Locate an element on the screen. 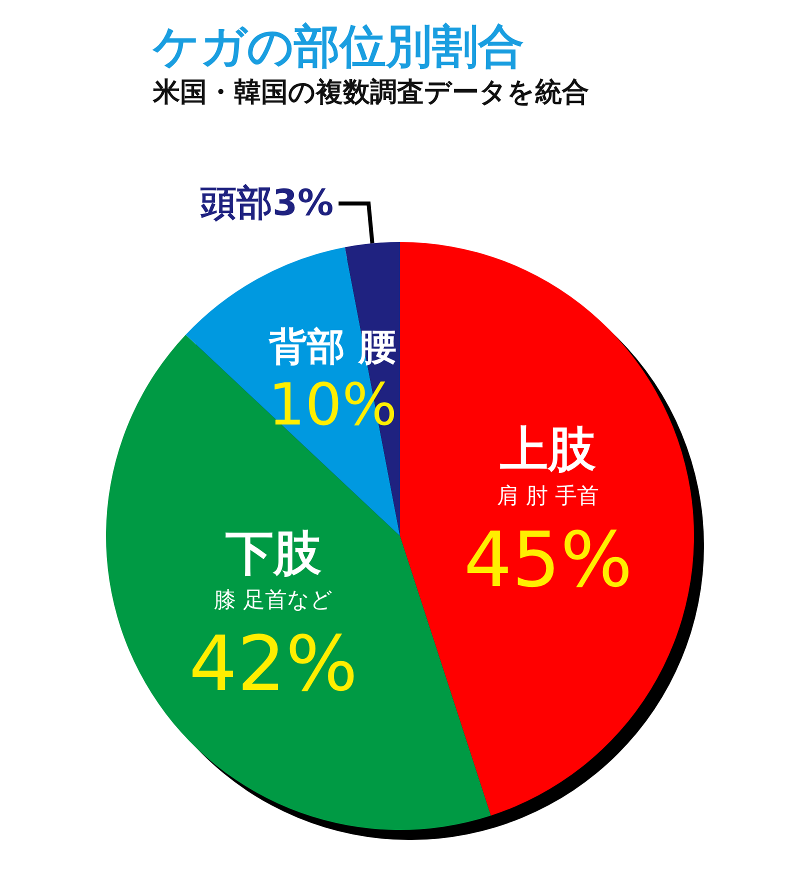  slice-label: 下肢 is located at coordinates (273, 553).